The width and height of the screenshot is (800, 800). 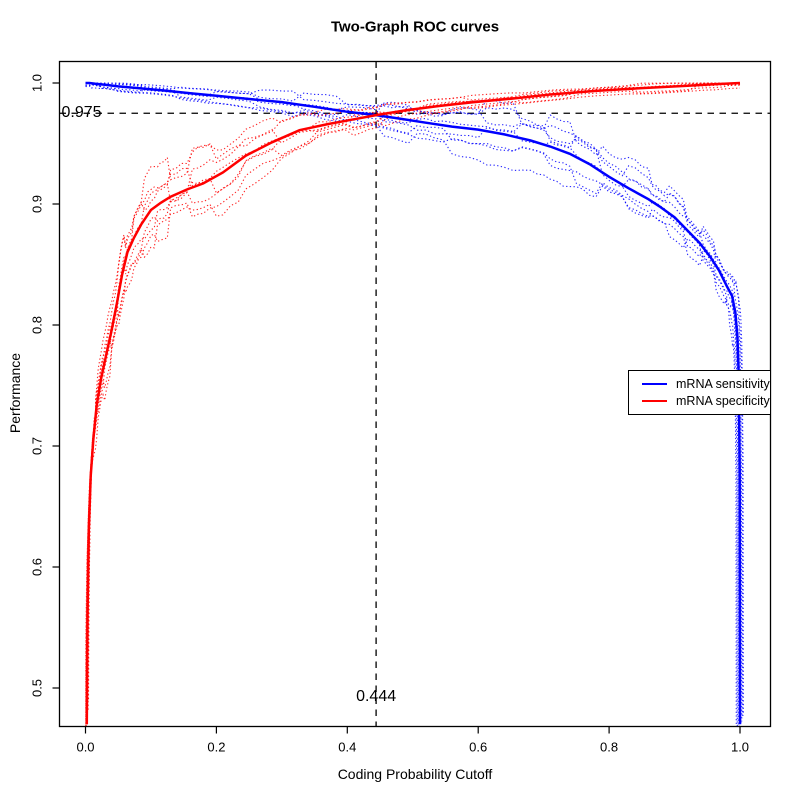 I want to click on y-tick-label: 0.6, so click(x=37, y=567).